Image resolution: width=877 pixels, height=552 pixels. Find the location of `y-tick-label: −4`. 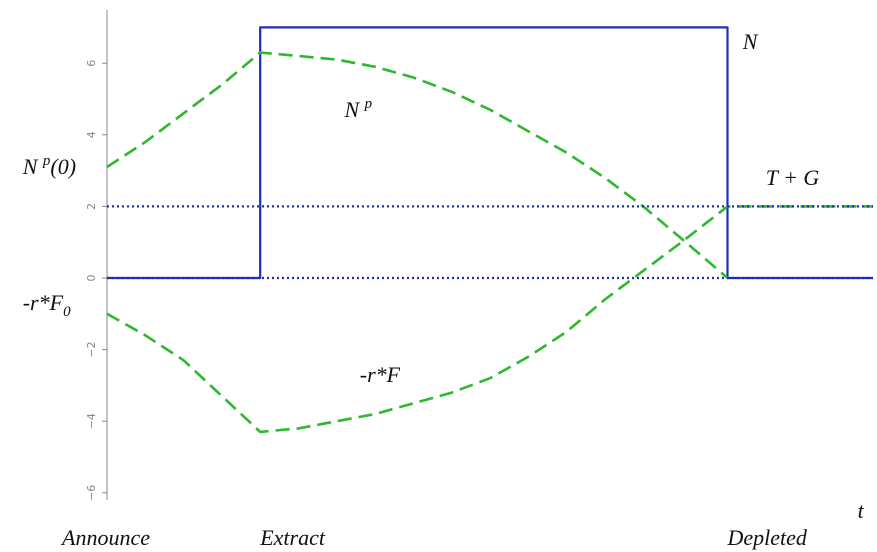

y-tick-label: −4 is located at coordinates (91, 421).